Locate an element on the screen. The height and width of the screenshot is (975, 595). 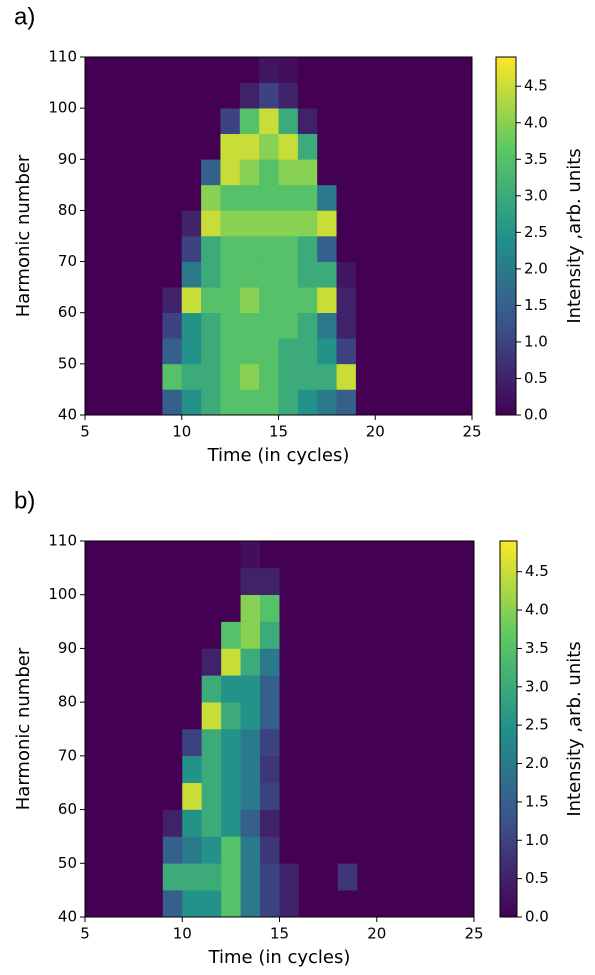
colorbar-tick-label: 1.5 is located at coordinates (537, 801).